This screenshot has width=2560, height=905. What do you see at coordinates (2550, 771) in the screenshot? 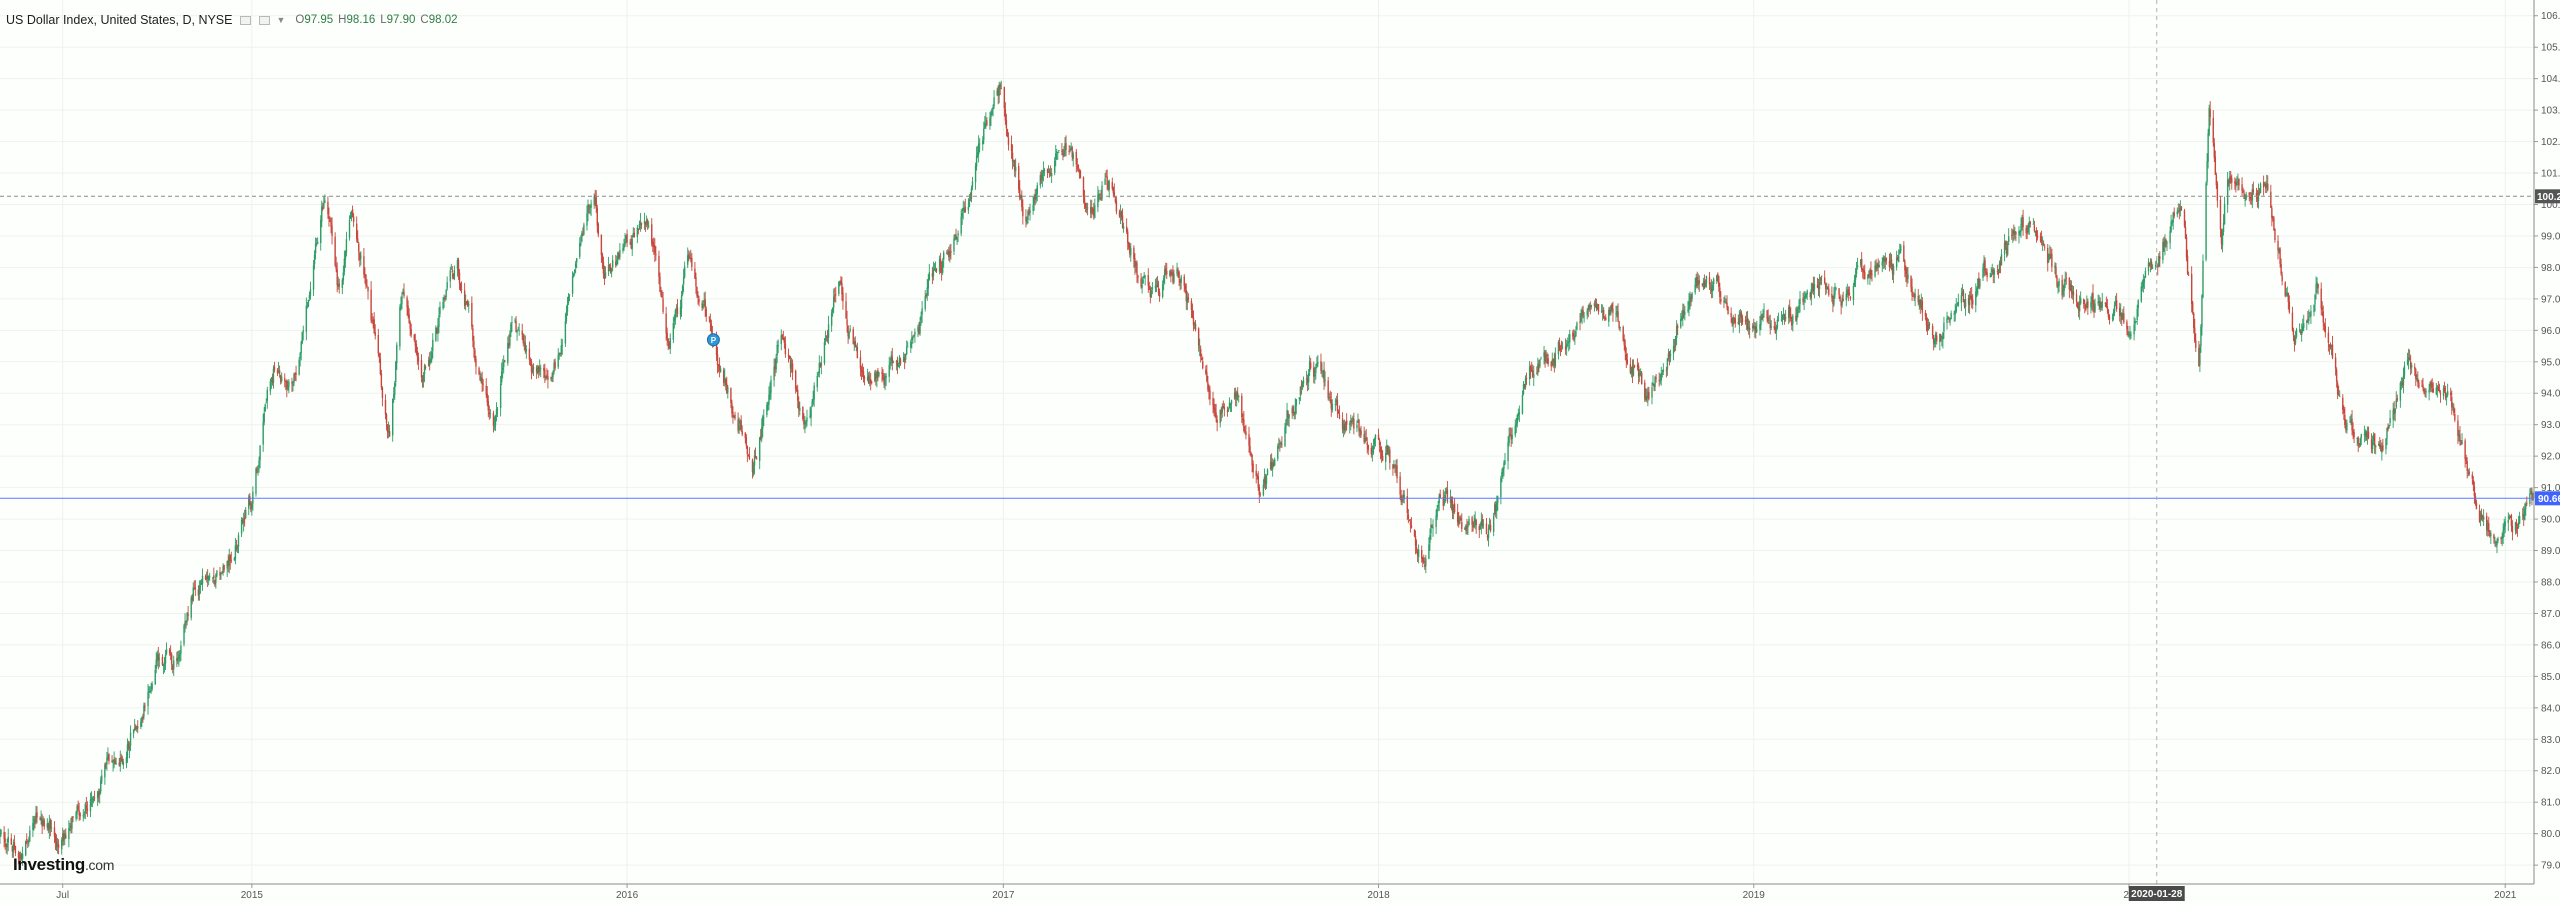
I see `y-tick-label: 82.00` at bounding box center [2550, 771].